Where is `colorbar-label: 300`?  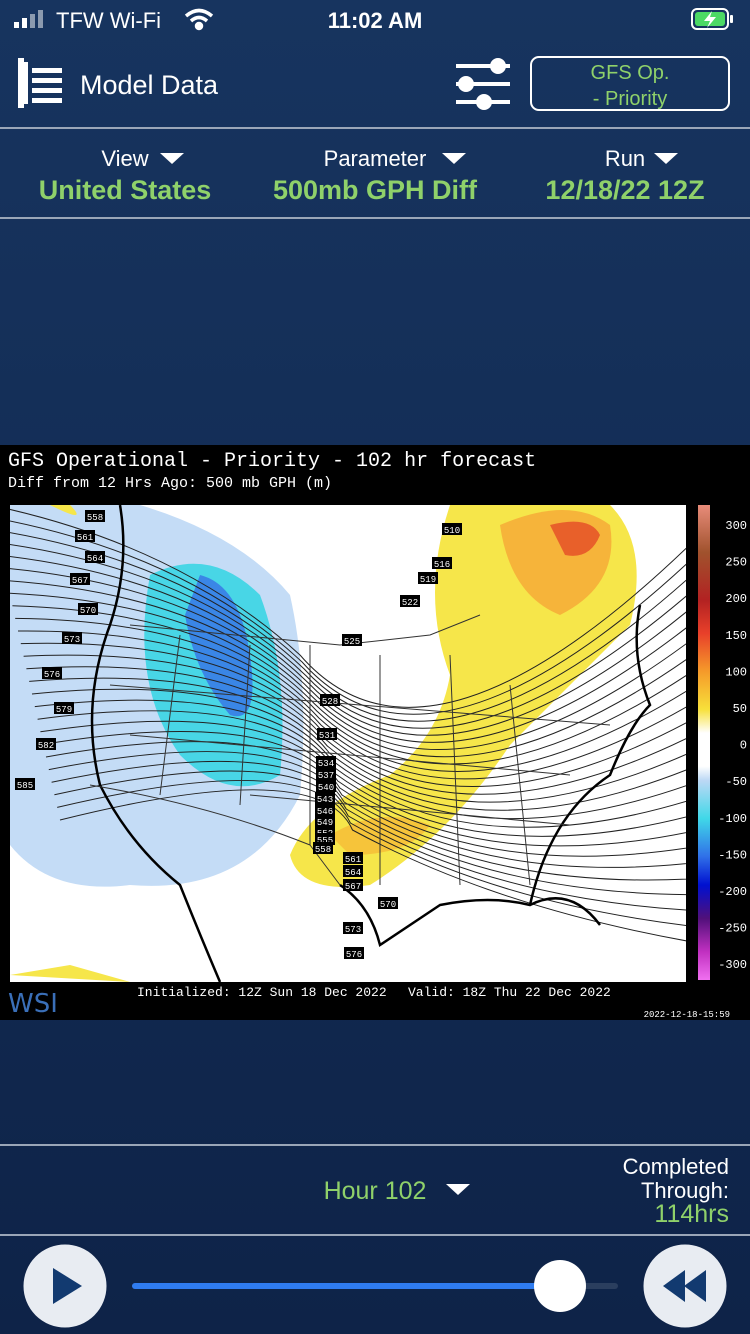 colorbar-label: 300 is located at coordinates (736, 526).